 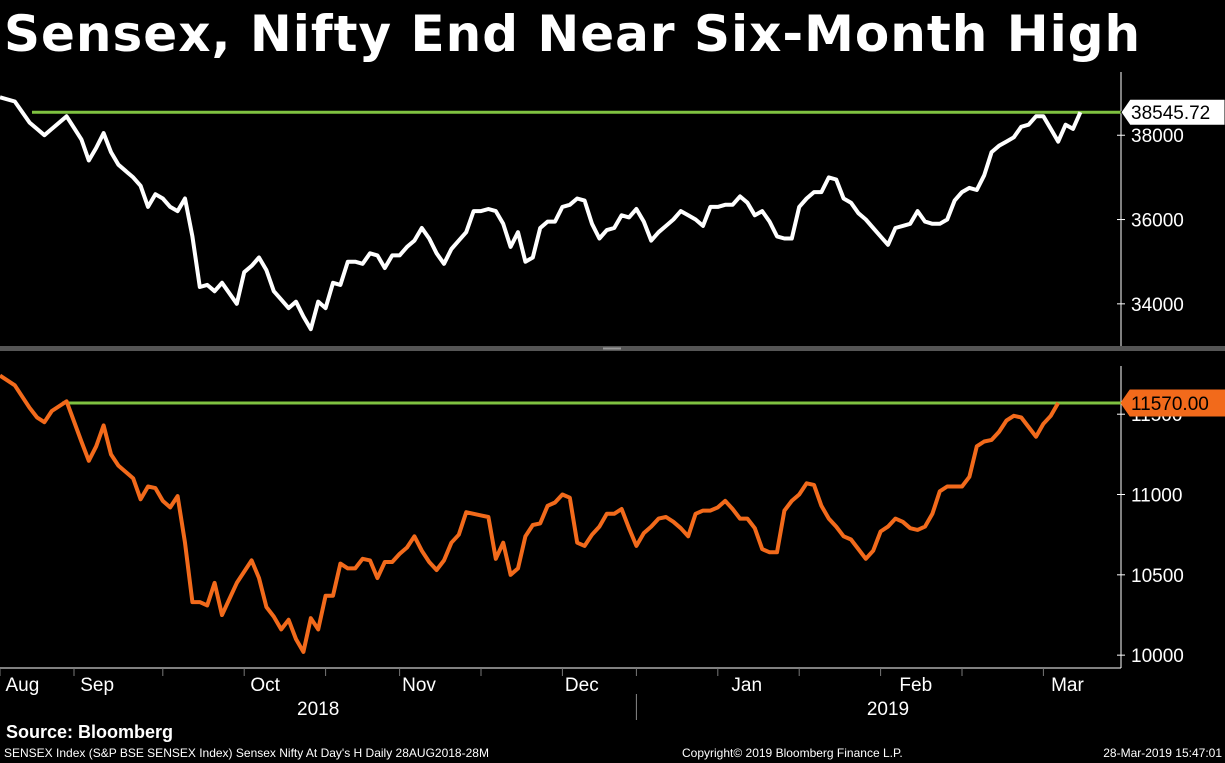 What do you see at coordinates (1067, 685) in the screenshot?
I see `x-axis-month-label: Mar` at bounding box center [1067, 685].